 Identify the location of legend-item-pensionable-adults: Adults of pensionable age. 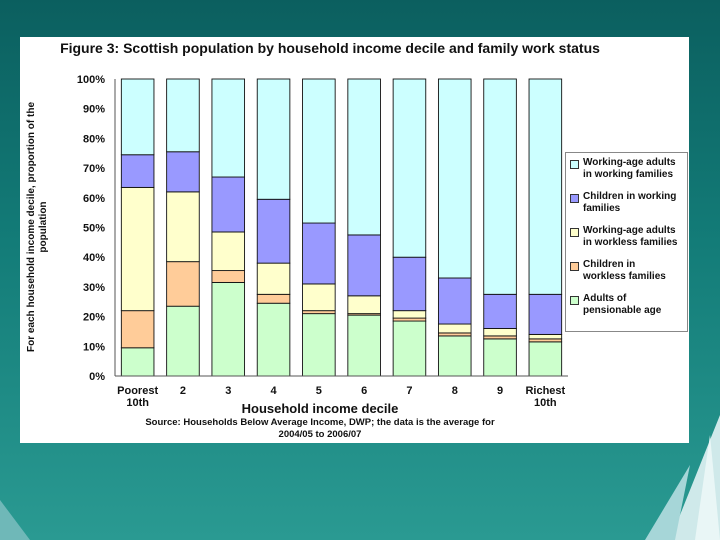
(628, 310).